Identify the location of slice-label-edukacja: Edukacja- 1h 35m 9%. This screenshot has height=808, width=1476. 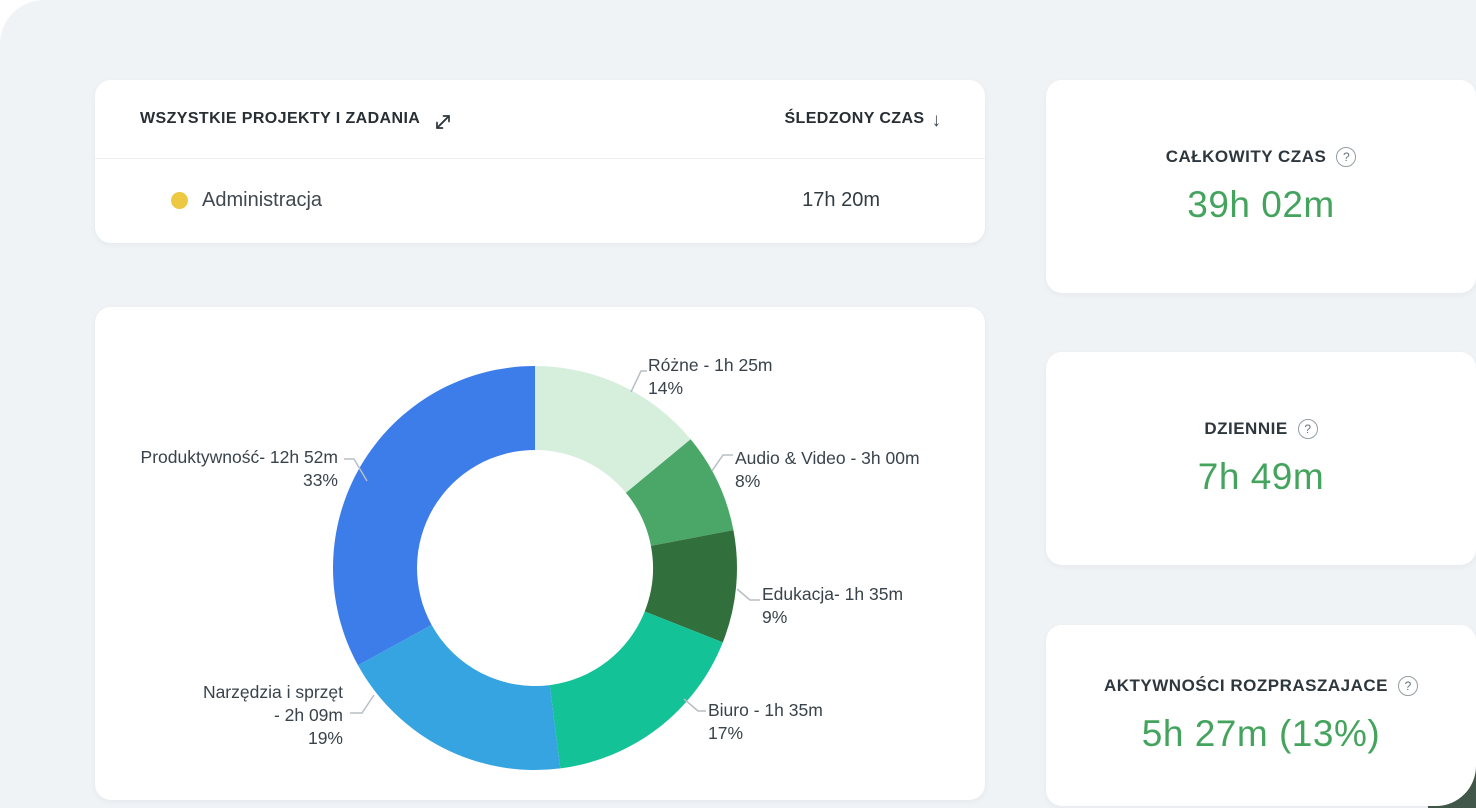
(833, 605).